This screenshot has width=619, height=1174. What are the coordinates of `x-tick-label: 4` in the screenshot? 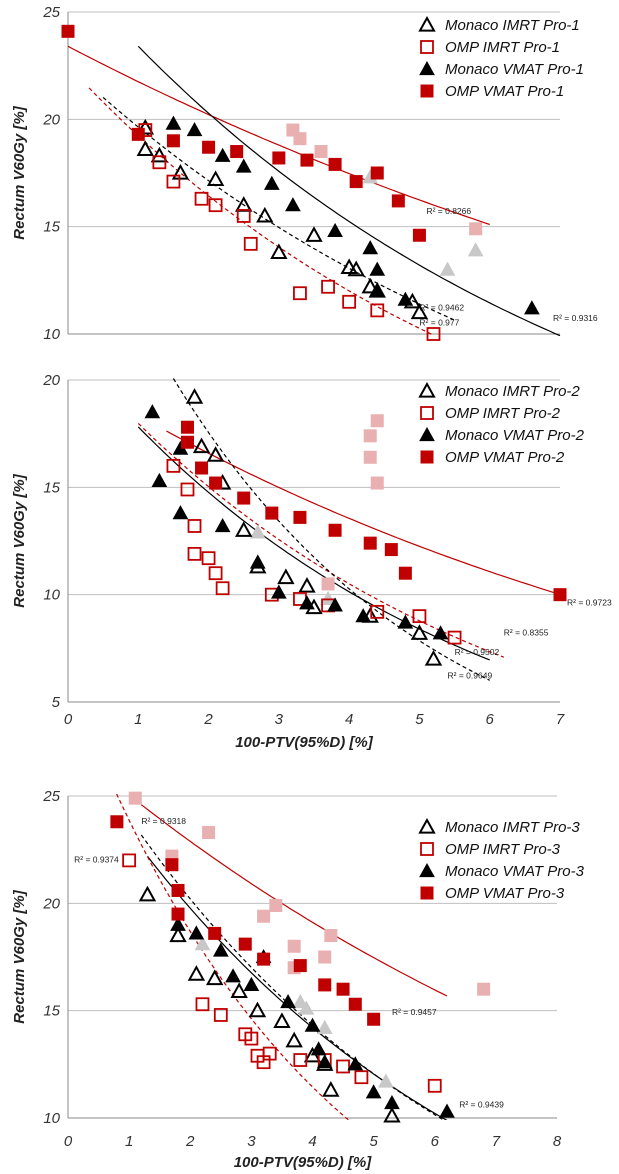 It's located at (349, 719).